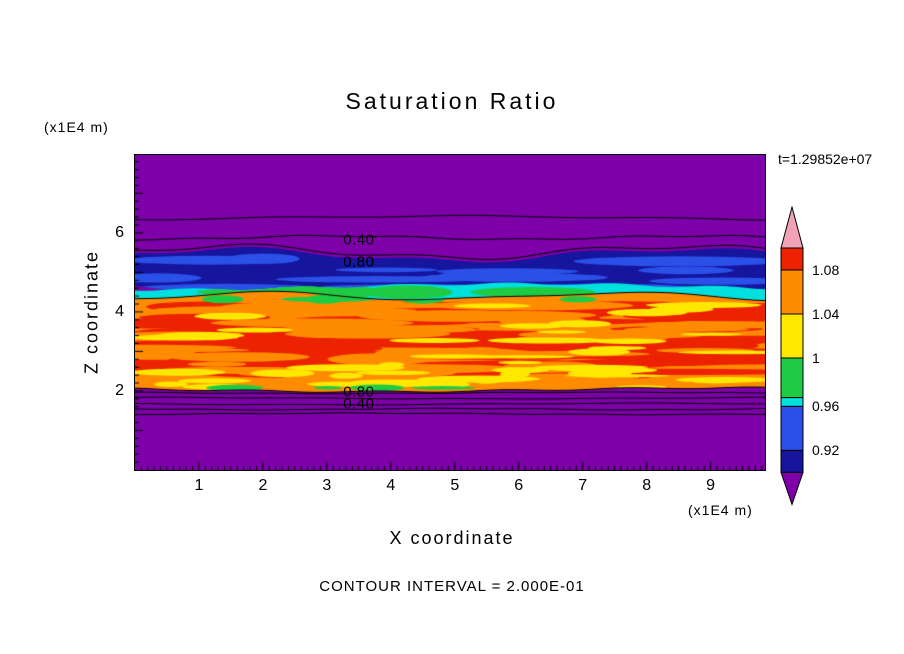 This screenshot has height=654, width=904. What do you see at coordinates (842, 356) in the screenshot?
I see `colorbar-labels: 1.08 1.04 1 0.96 0.92` at bounding box center [842, 356].